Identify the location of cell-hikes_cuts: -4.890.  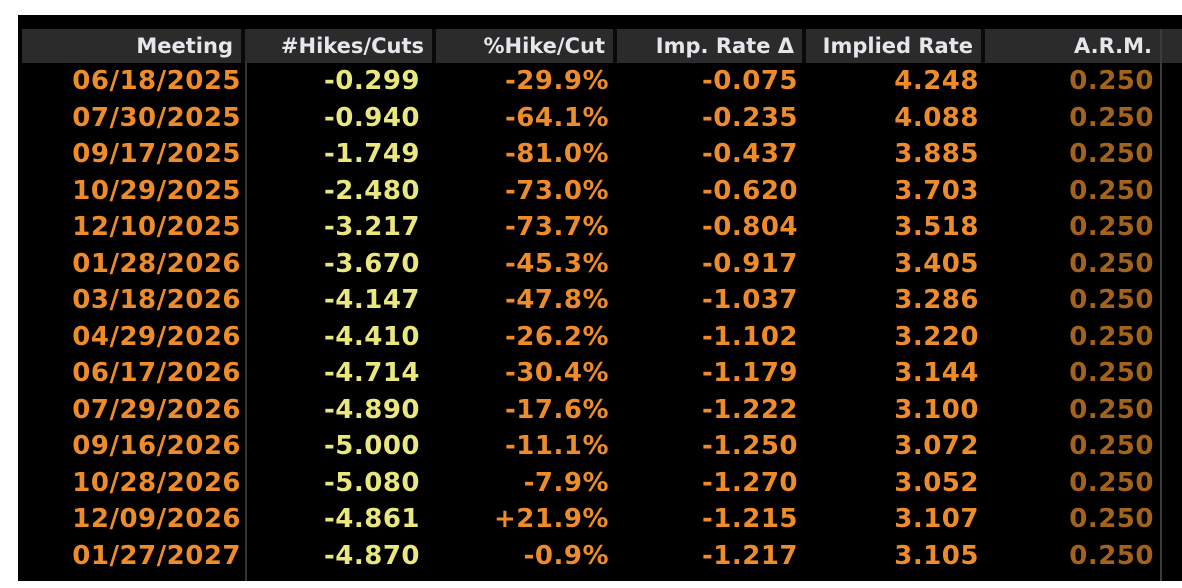
(371, 409).